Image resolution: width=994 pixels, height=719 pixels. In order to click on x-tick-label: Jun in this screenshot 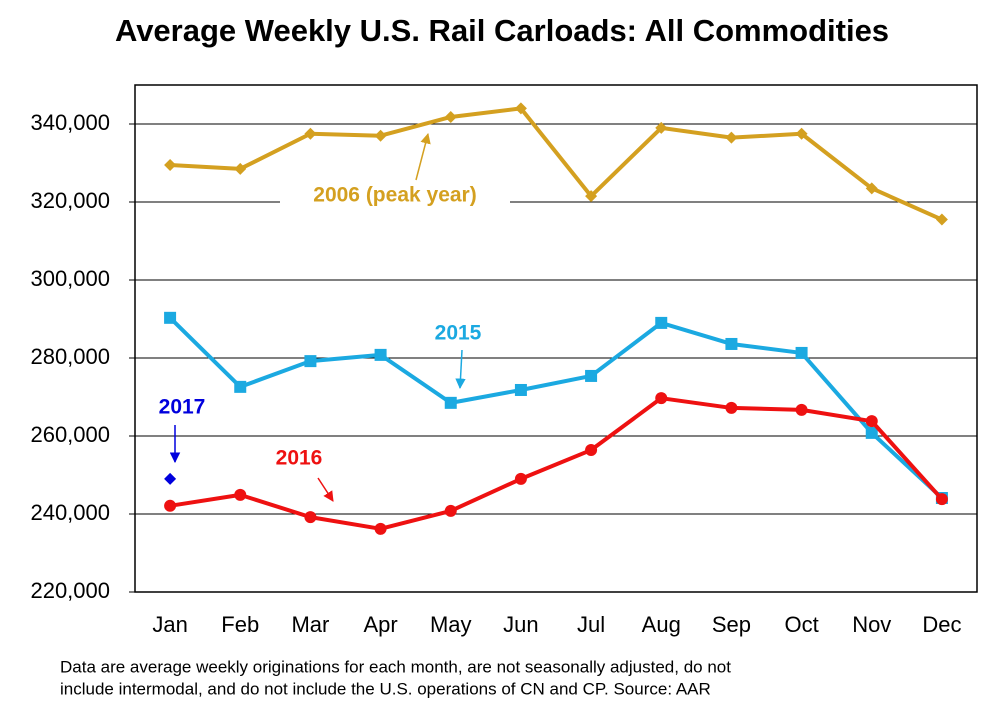, I will do `click(520, 624)`.